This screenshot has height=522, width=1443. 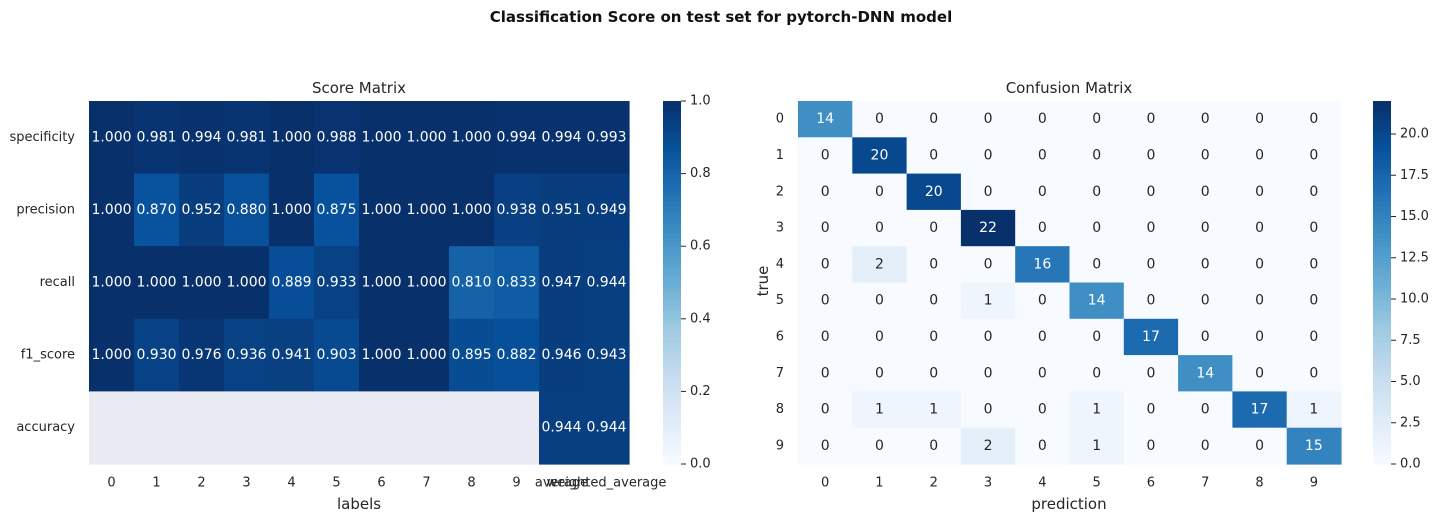 What do you see at coordinates (1410, 340) in the screenshot?
I see `colorbar-tick-label: 7.5` at bounding box center [1410, 340].